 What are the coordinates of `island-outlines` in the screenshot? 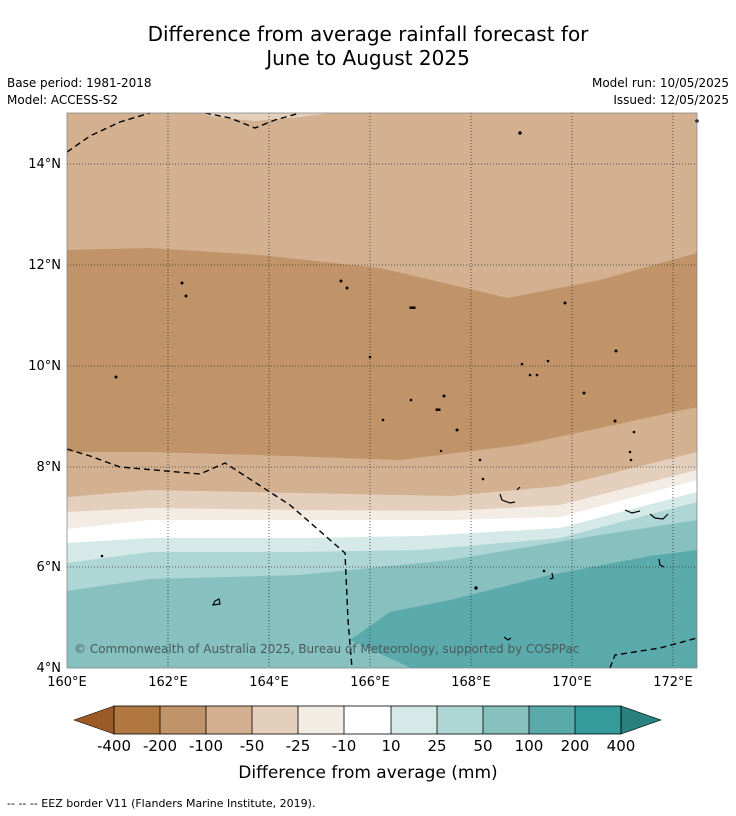 It's located at (440, 563).